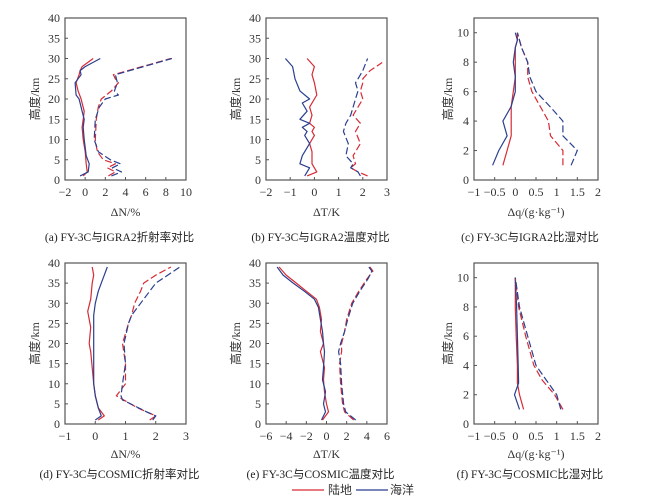 The height and width of the screenshot is (503, 665). What do you see at coordinates (466, 62) in the screenshot?
I see `y-tick-label: 8` at bounding box center [466, 62].